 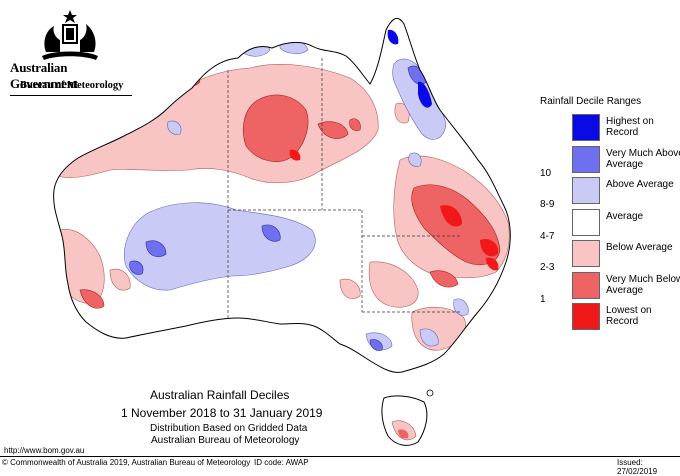 What do you see at coordinates (220, 395) in the screenshot?
I see `map-title: Australian Rainfall Deciles` at bounding box center [220, 395].